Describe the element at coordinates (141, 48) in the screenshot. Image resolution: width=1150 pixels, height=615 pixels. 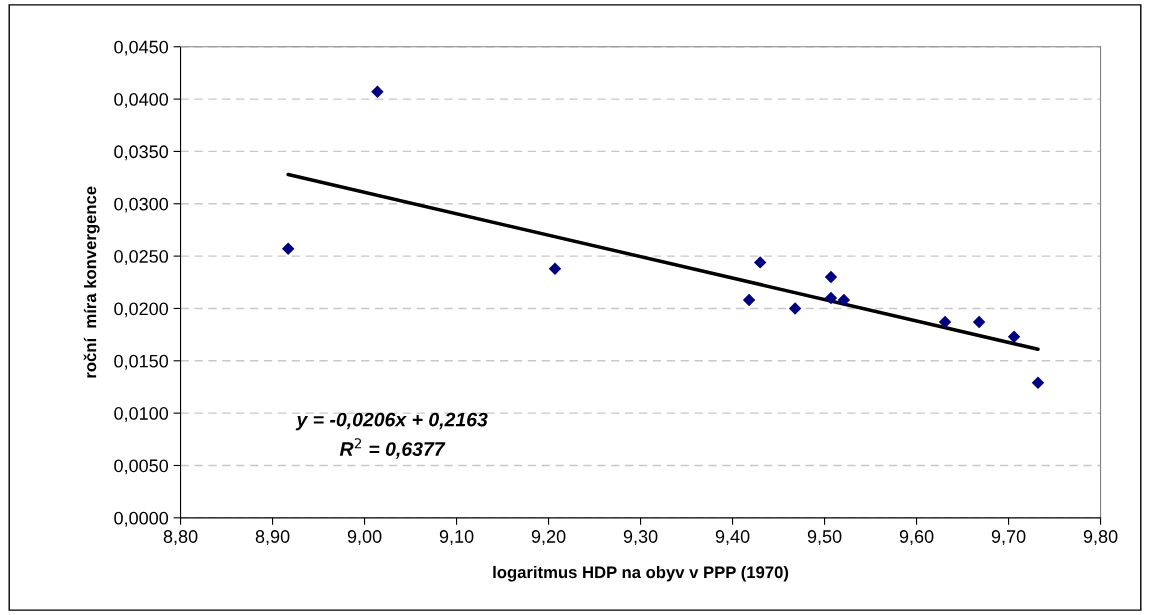
I see `y-tick-label: 0,0450` at that location.